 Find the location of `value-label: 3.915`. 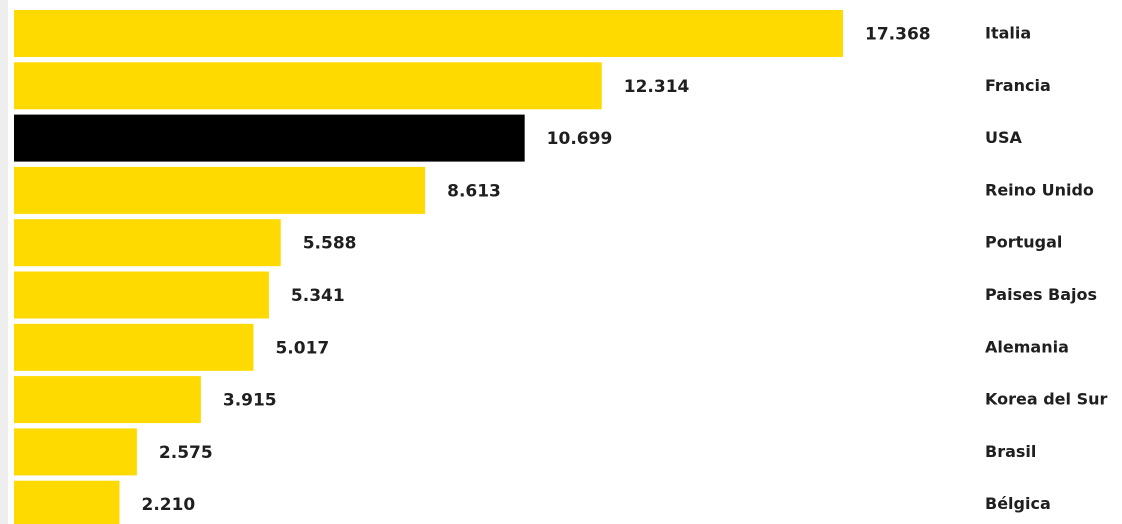

value-label: 3.915 is located at coordinates (250, 401).